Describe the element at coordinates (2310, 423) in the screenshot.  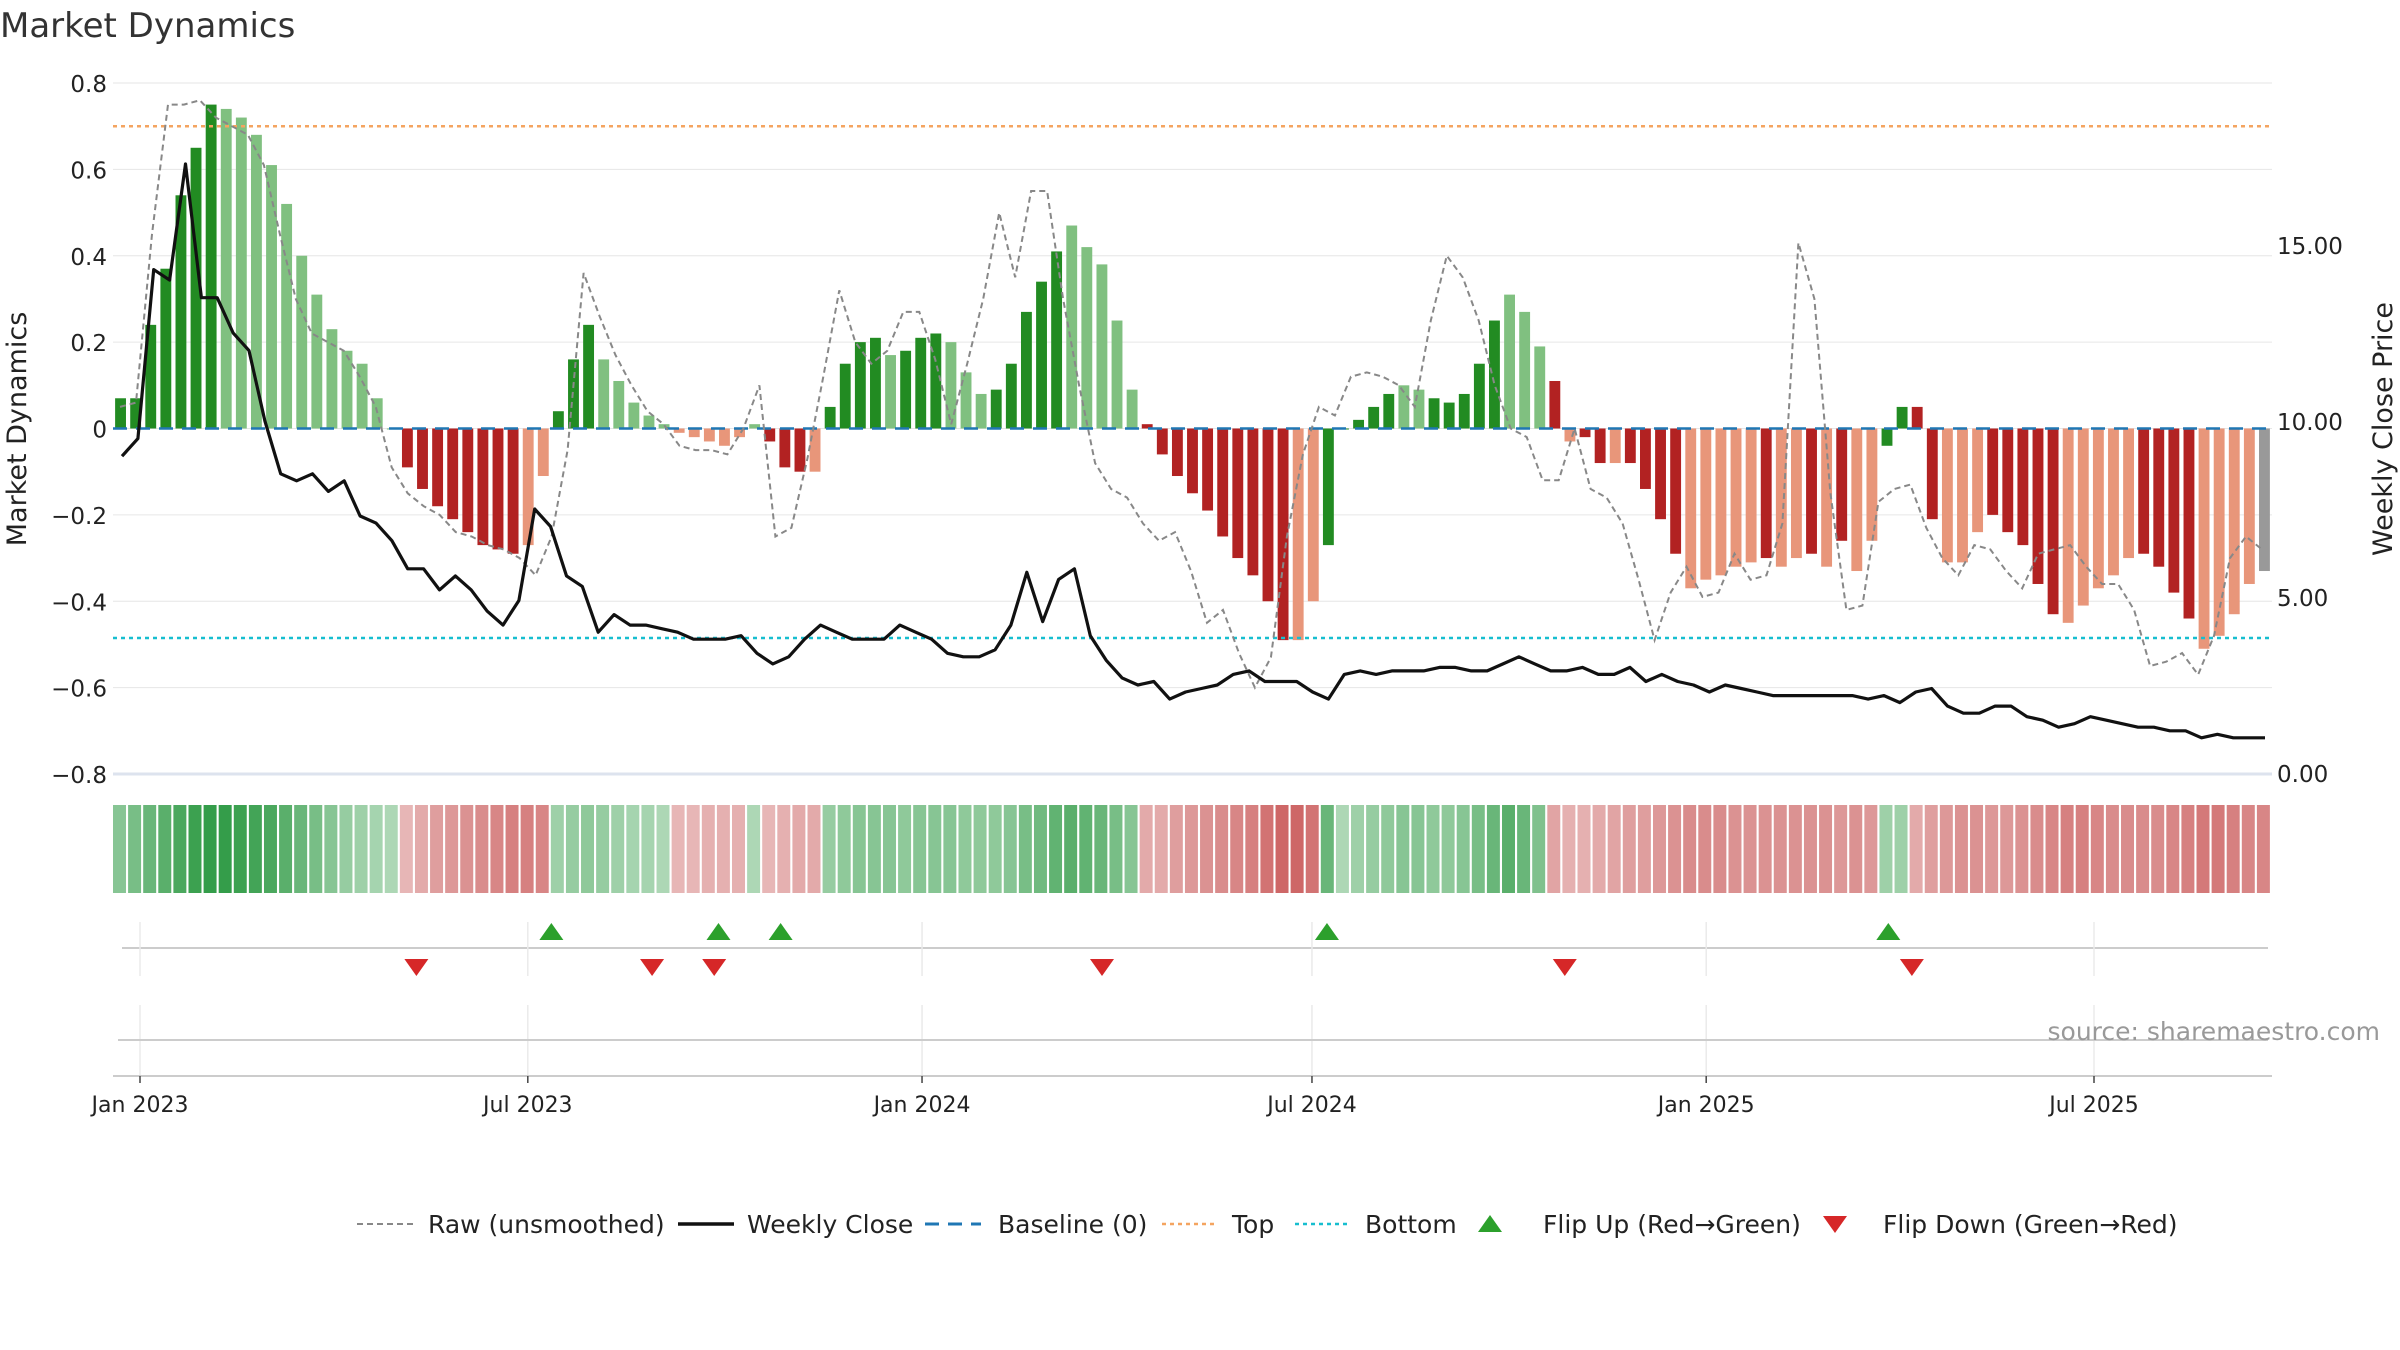
I see `y2-tick-label: 10.00` at that location.